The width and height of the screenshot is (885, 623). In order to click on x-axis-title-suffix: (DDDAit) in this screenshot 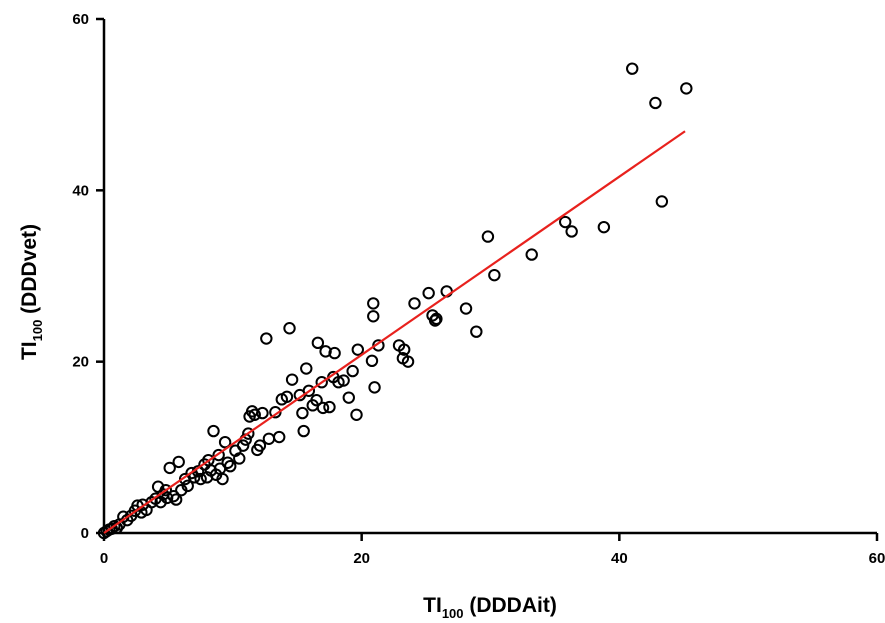, I will do `click(512, 605)`.